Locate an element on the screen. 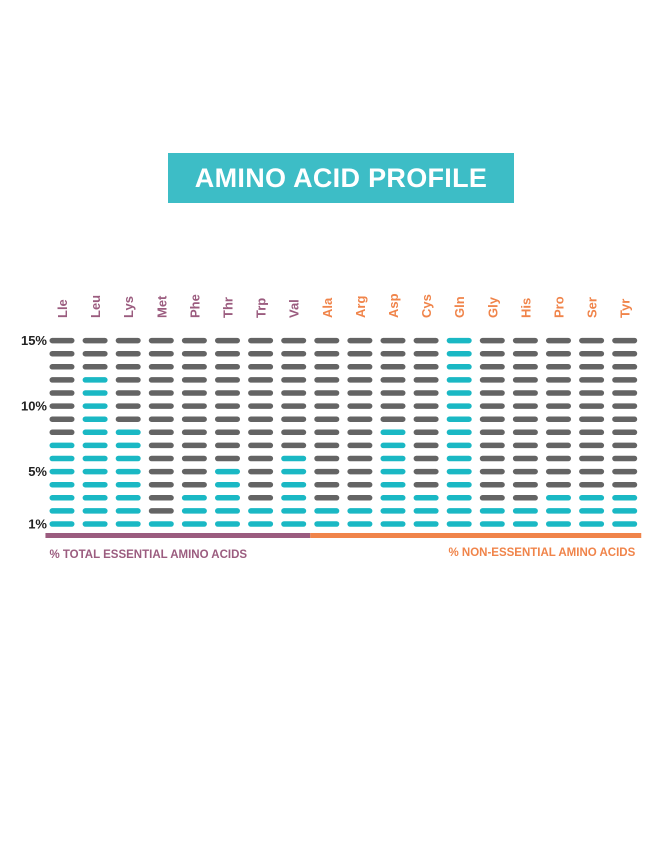 This screenshot has height=850, width=665. essential-group-label: % TOTAL ESSENTIAL AMINO ACIDS is located at coordinates (148, 555).